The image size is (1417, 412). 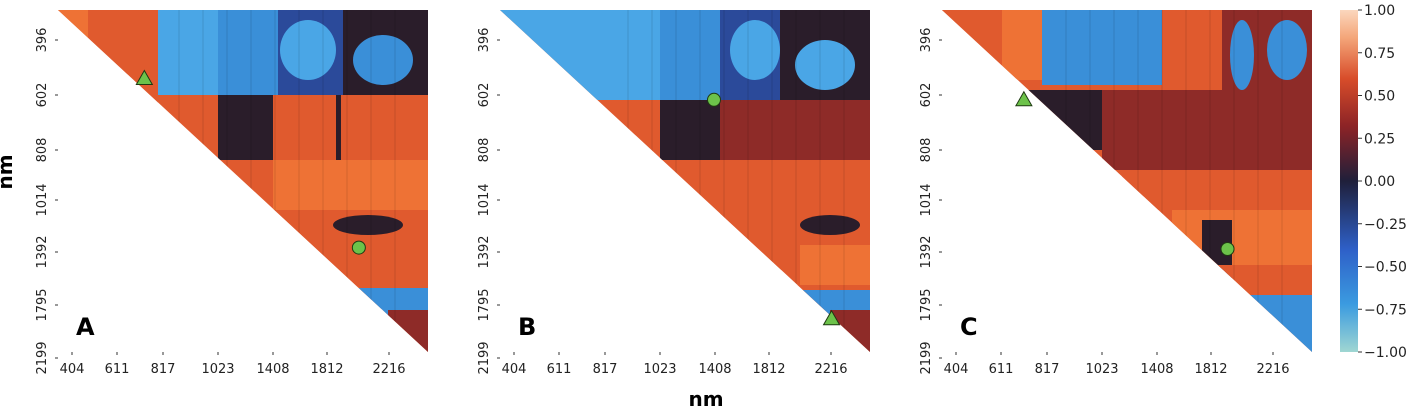 What do you see at coordinates (85, 327) in the screenshot?
I see `panel-label: A` at bounding box center [85, 327].